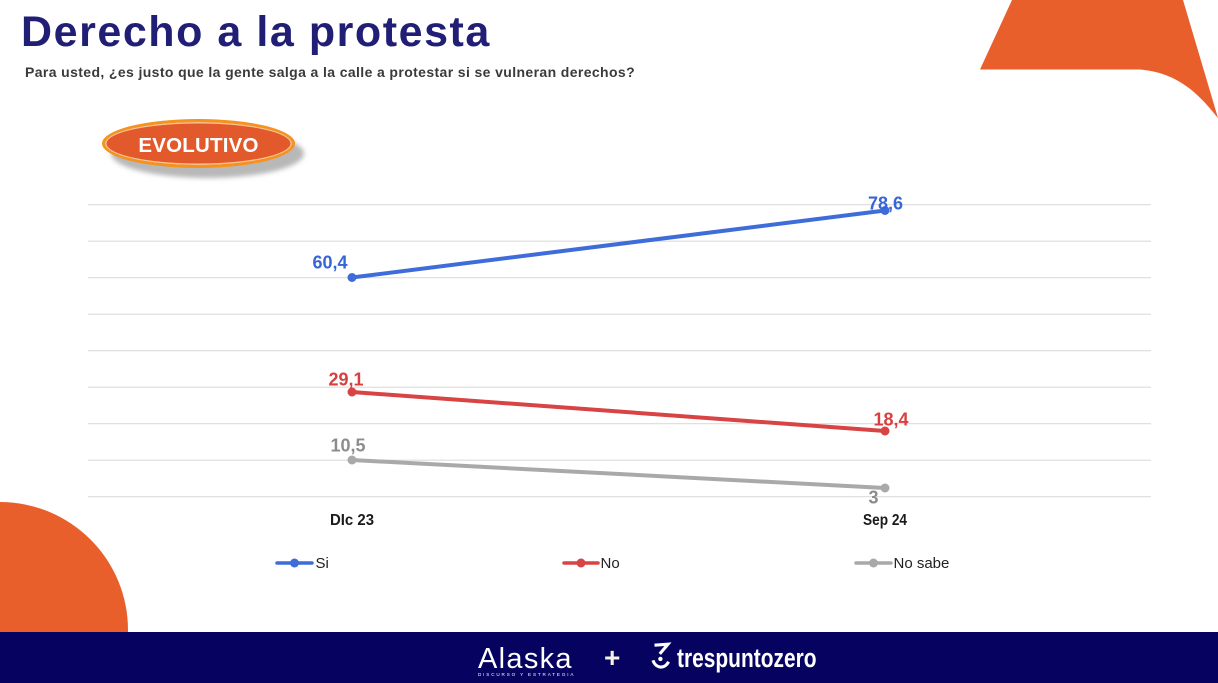  What do you see at coordinates (322, 563) in the screenshot?
I see `svg-text: Si` at bounding box center [322, 563].